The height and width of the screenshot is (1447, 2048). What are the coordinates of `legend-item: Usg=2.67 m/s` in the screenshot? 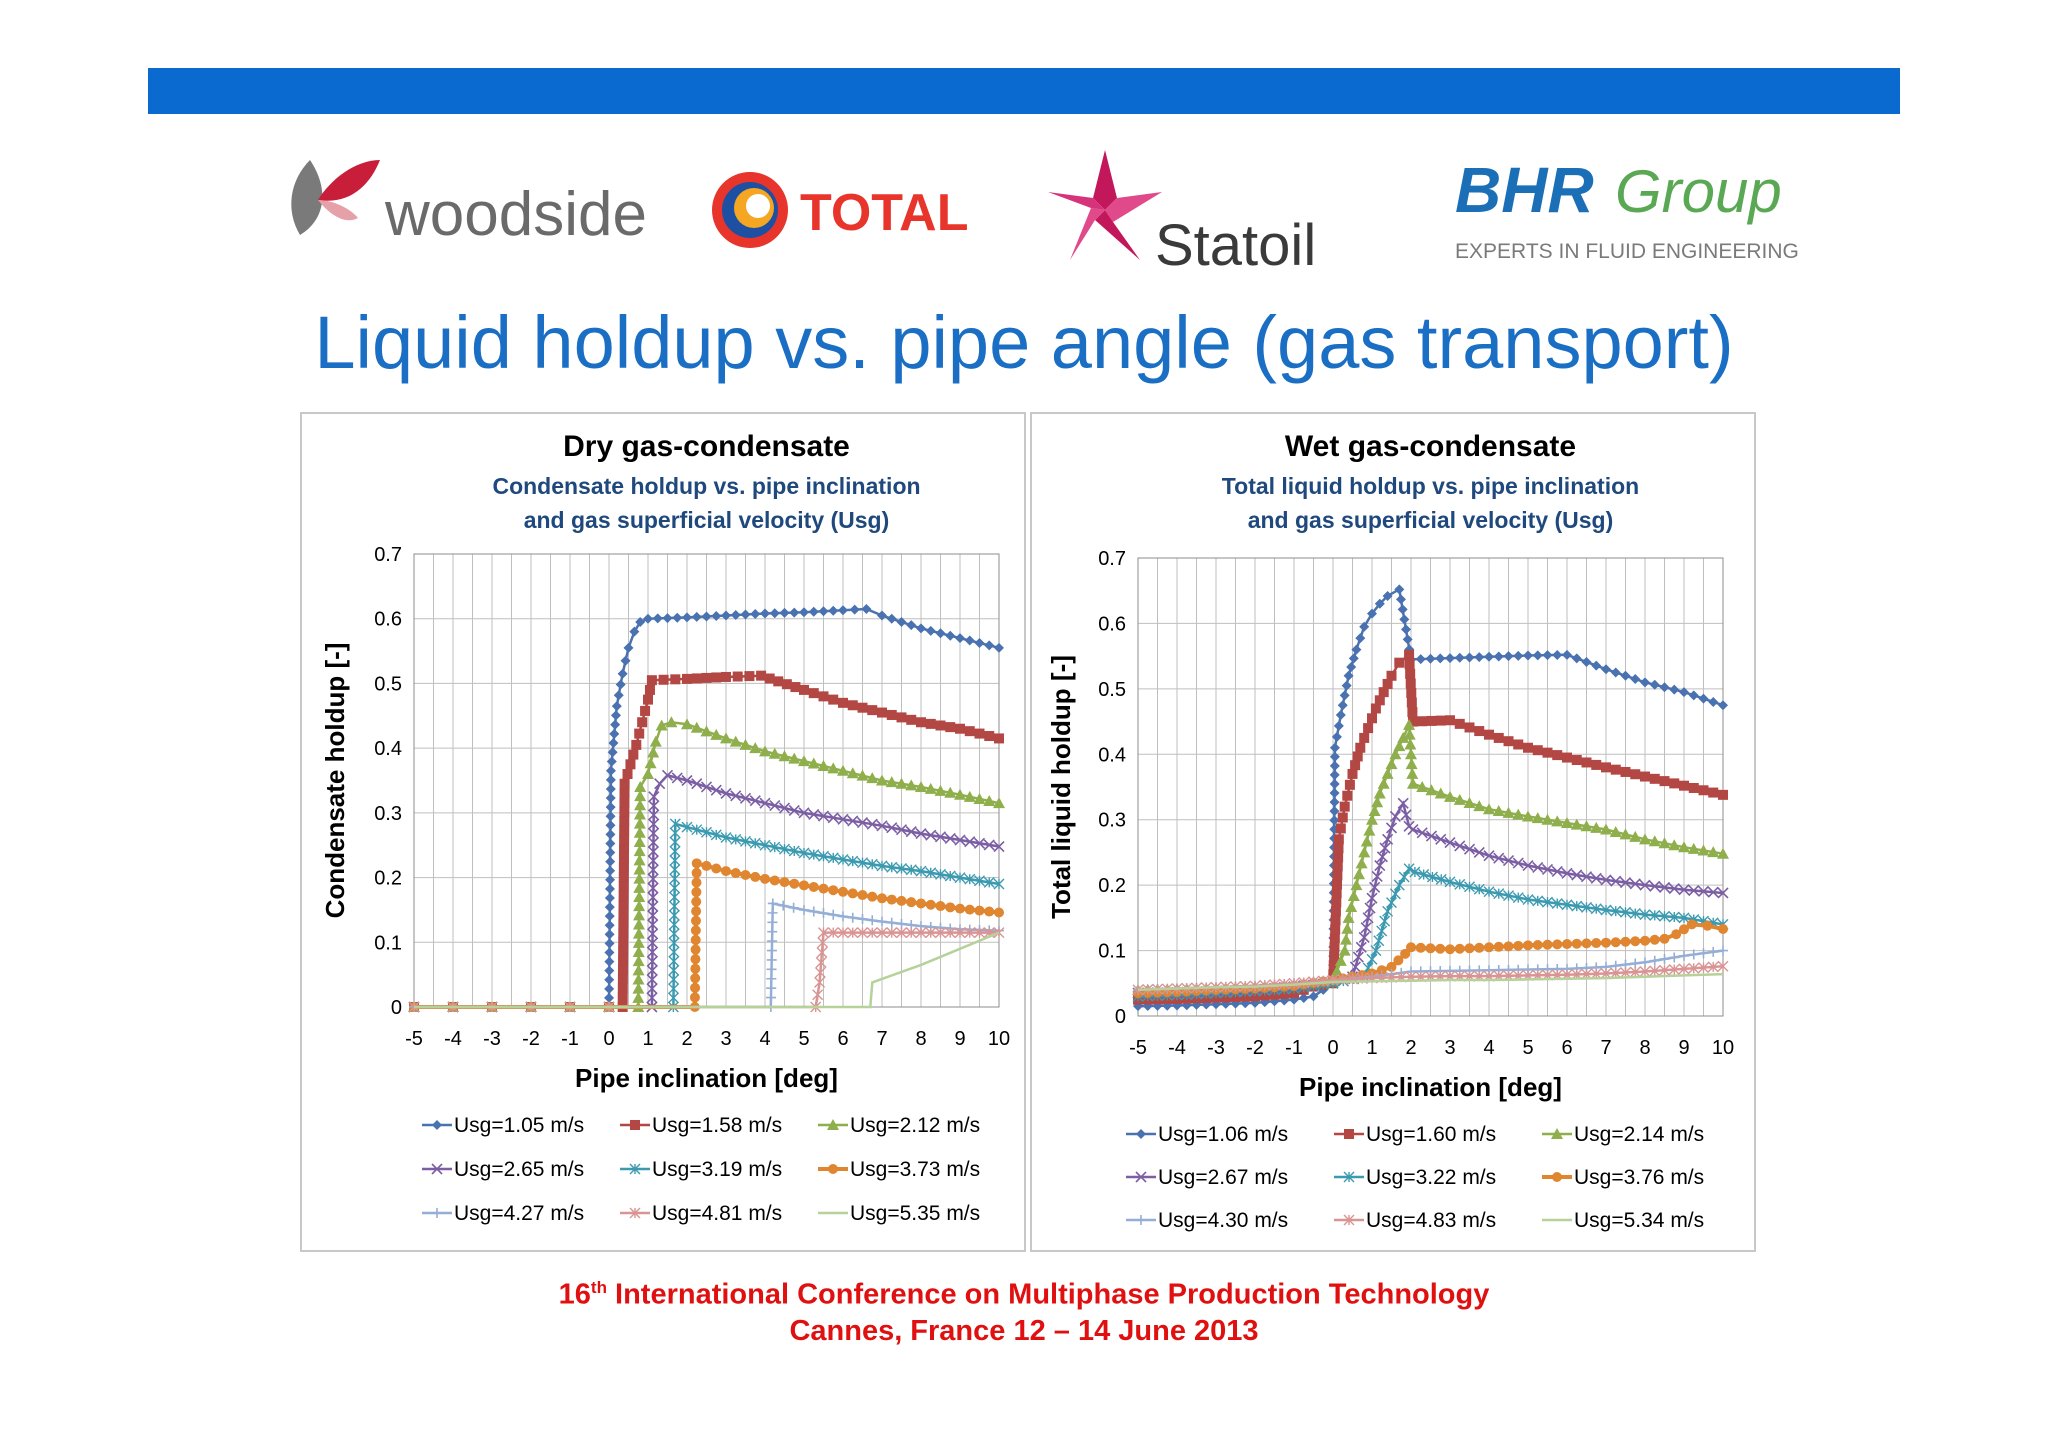 It's located at (1207, 1177).